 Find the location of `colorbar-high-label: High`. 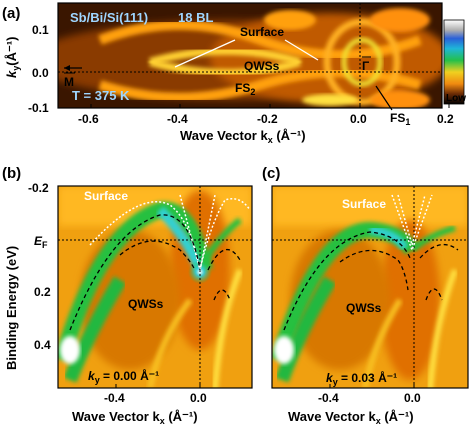

colorbar-high-label: High is located at coordinates (457, 14).